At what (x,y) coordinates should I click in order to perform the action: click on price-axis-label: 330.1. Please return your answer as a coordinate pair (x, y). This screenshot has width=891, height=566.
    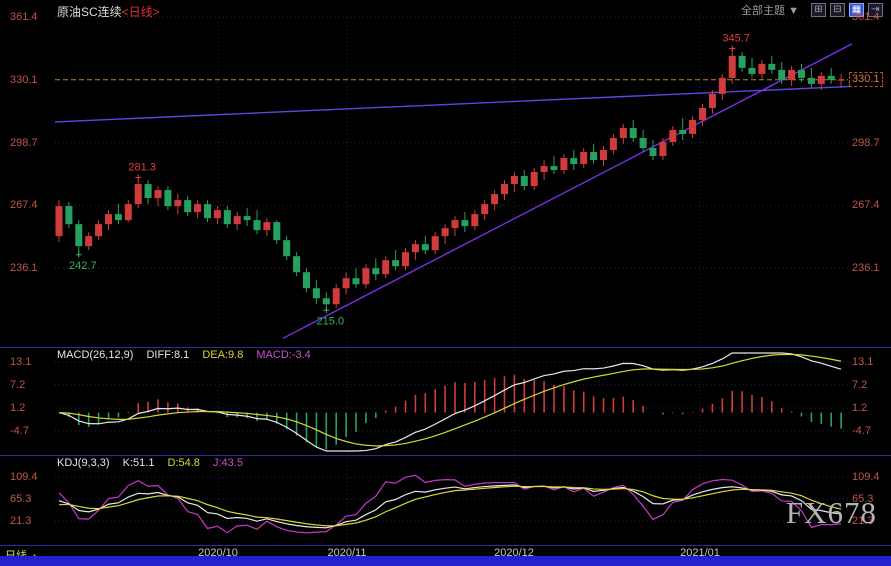
    Looking at the image, I should click on (24, 80).